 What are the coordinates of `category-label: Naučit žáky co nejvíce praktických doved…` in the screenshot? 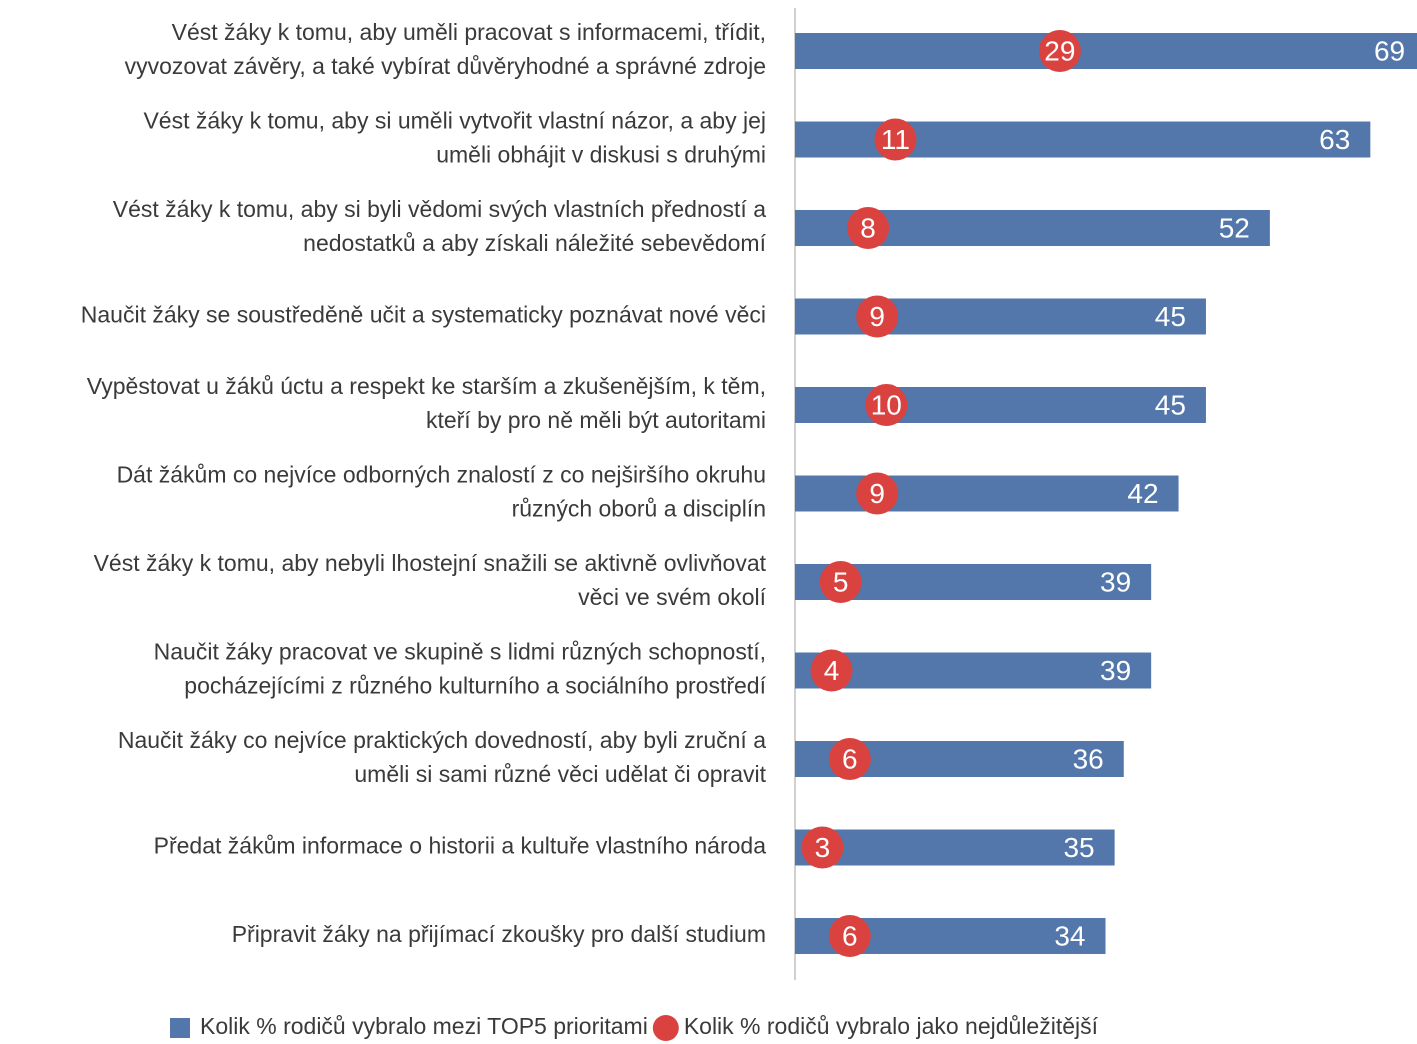 It's located at (442, 740).